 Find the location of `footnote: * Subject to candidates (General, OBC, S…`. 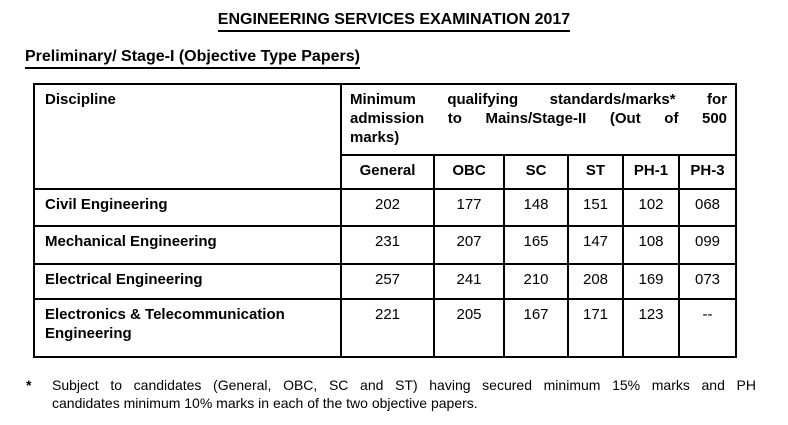

footnote: * Subject to candidates (General, OBC, S… is located at coordinates (391, 394).